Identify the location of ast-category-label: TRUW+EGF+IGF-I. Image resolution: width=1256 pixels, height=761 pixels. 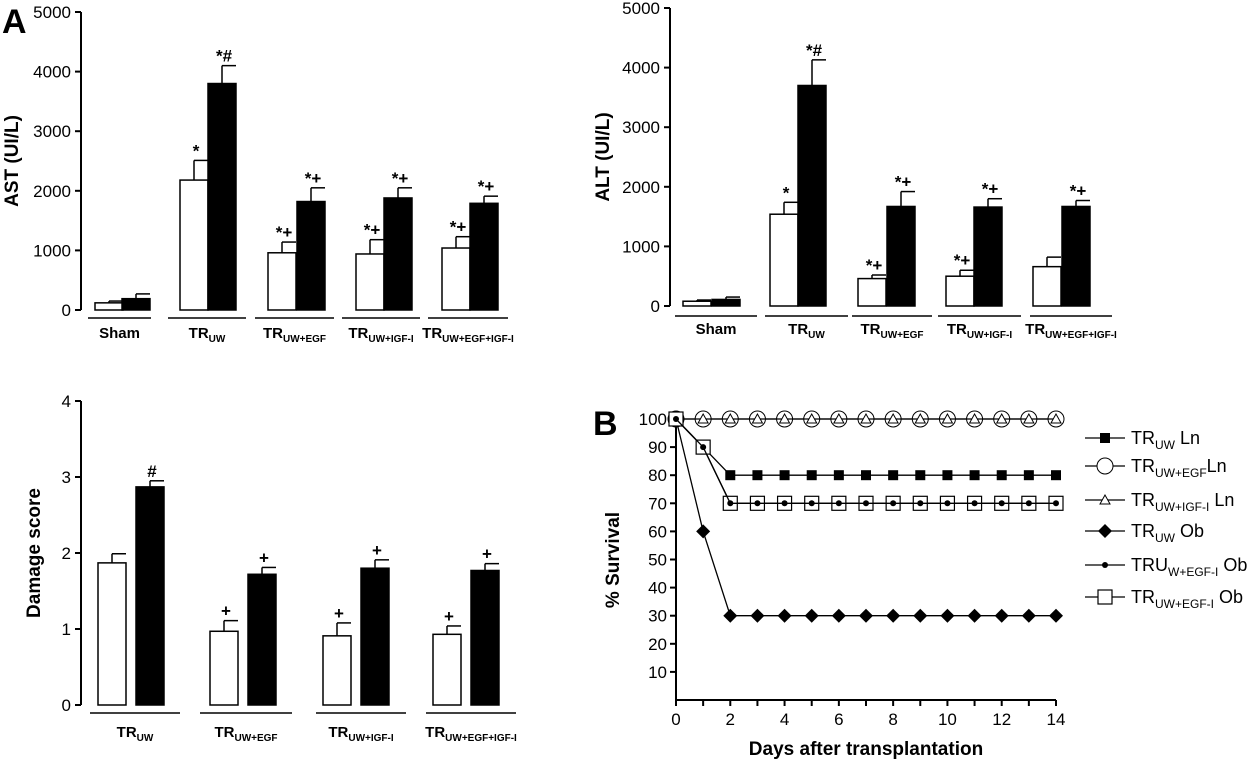
(468, 335).